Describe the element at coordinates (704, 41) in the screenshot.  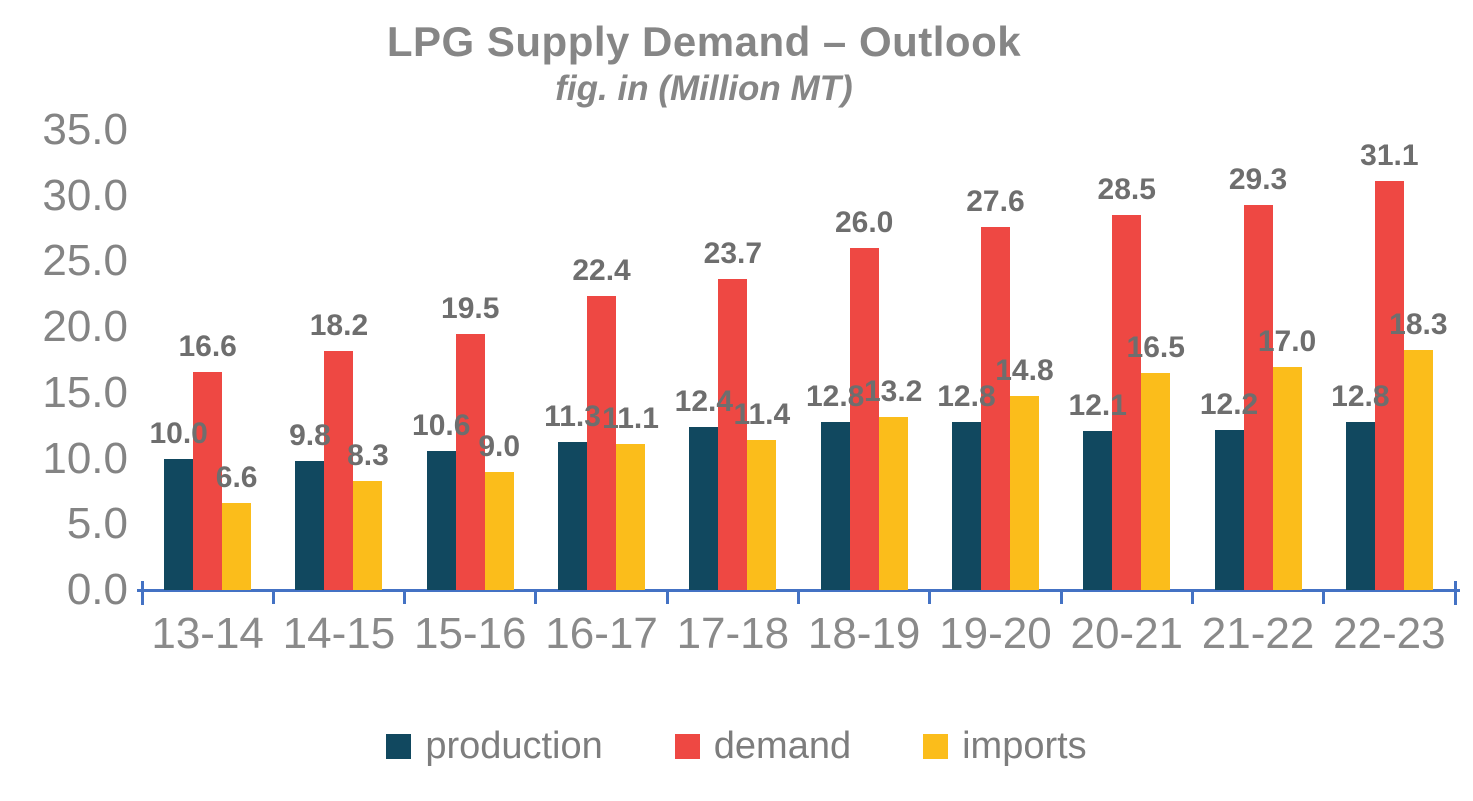
I see `chart-title: LPG Supply Demand – Outlook` at that location.